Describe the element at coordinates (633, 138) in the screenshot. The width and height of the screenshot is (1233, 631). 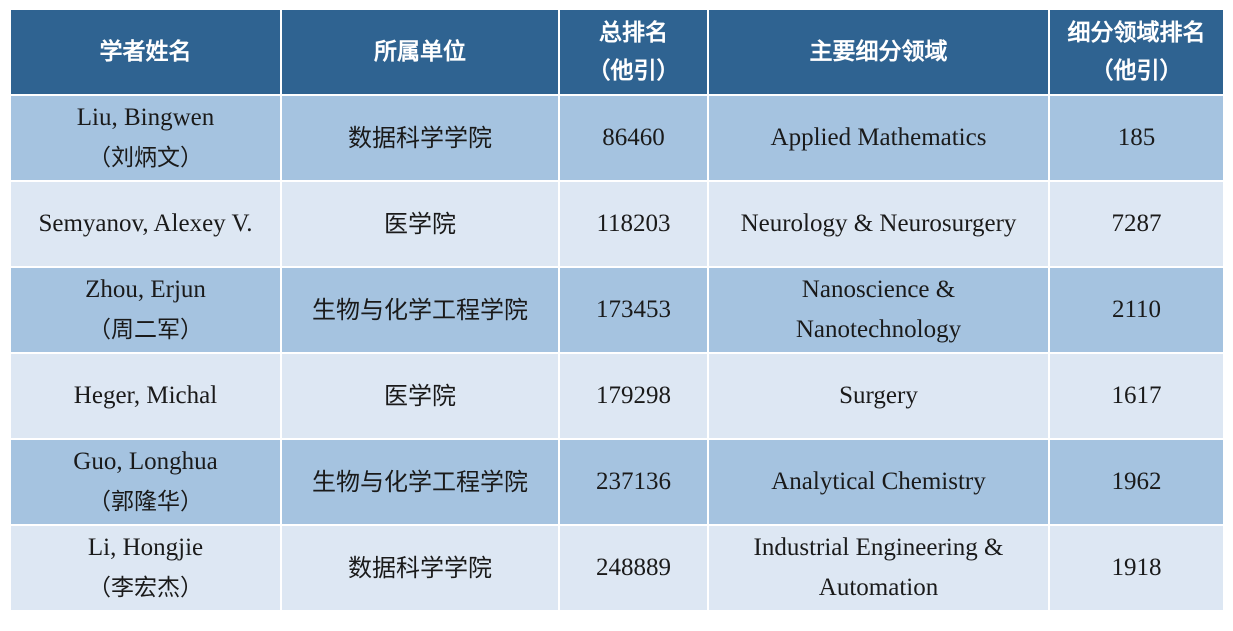
I see `overall-rank-cell: 86460` at that location.